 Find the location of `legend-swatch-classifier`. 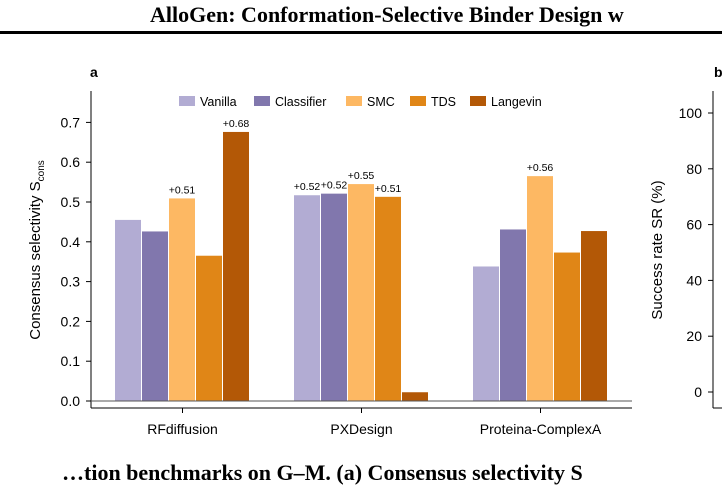

legend-swatch-classifier is located at coordinates (262, 101).